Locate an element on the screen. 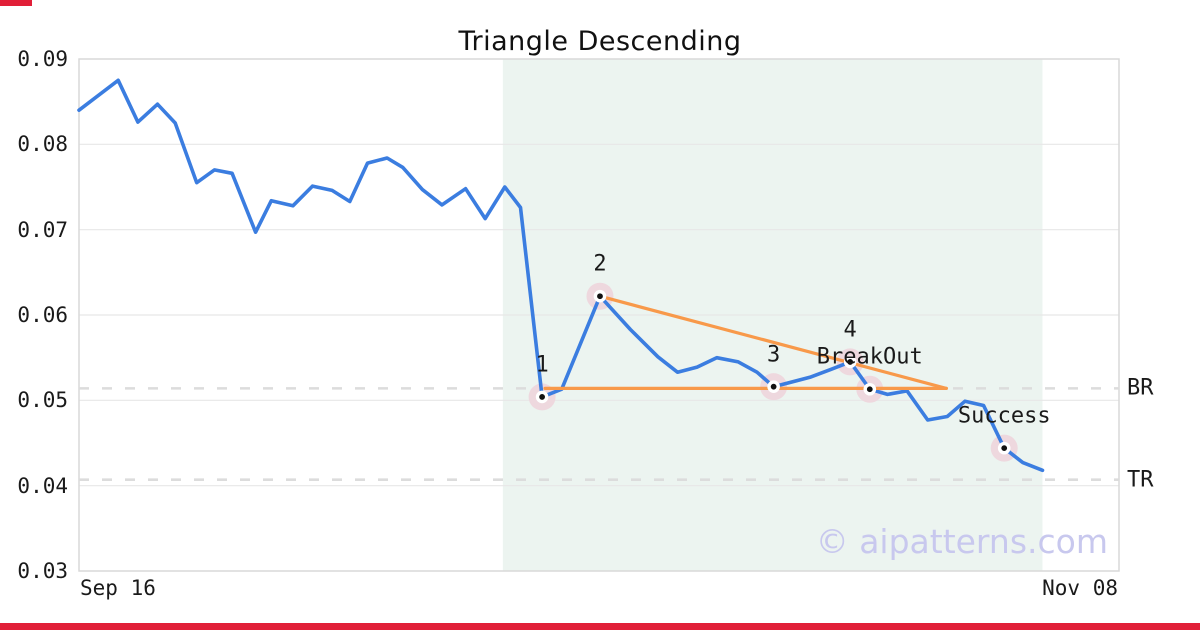  watermark: © aipatterns.com is located at coordinates (961, 541).